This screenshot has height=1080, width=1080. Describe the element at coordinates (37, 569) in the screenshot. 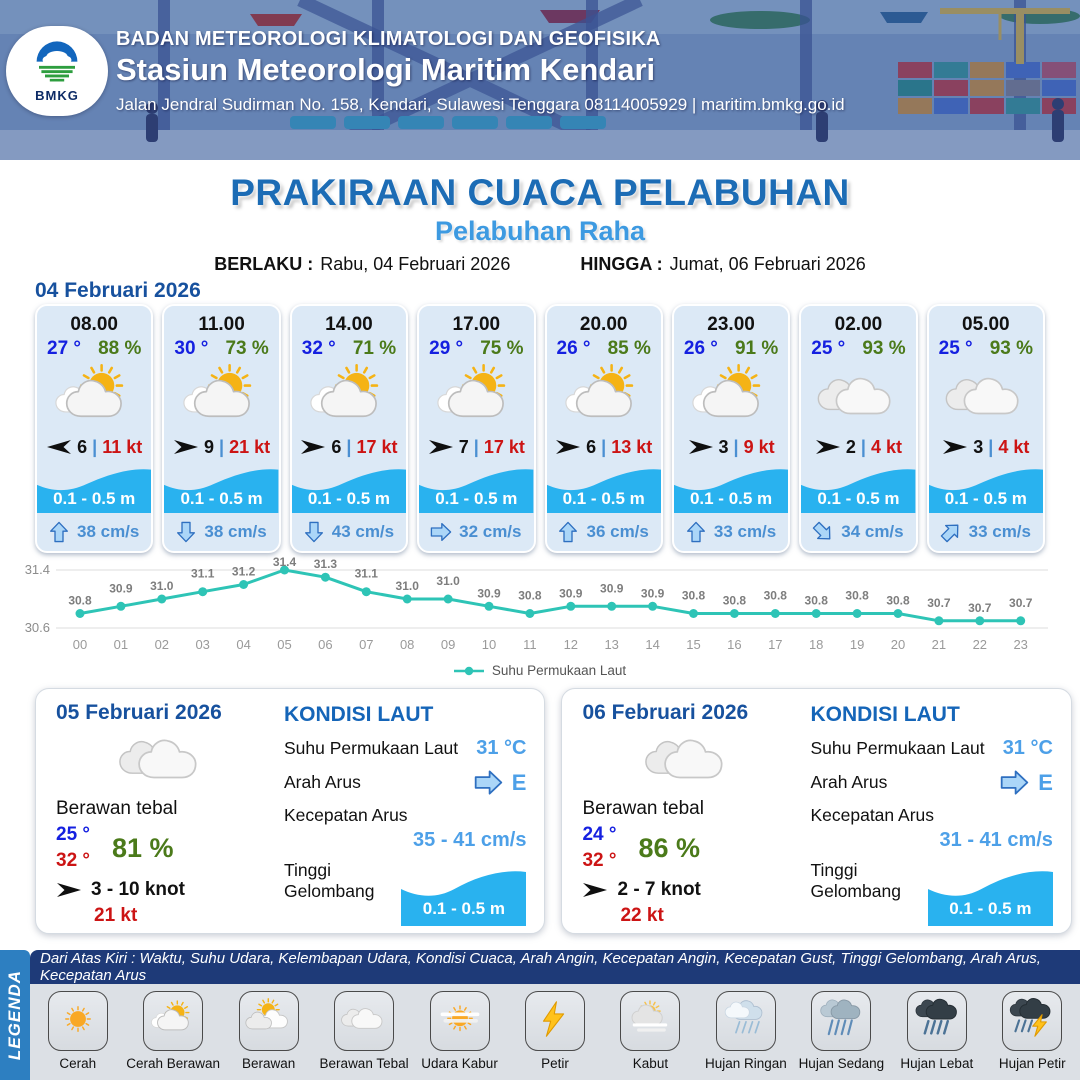

I see `svg-text: 31.4` at that location.